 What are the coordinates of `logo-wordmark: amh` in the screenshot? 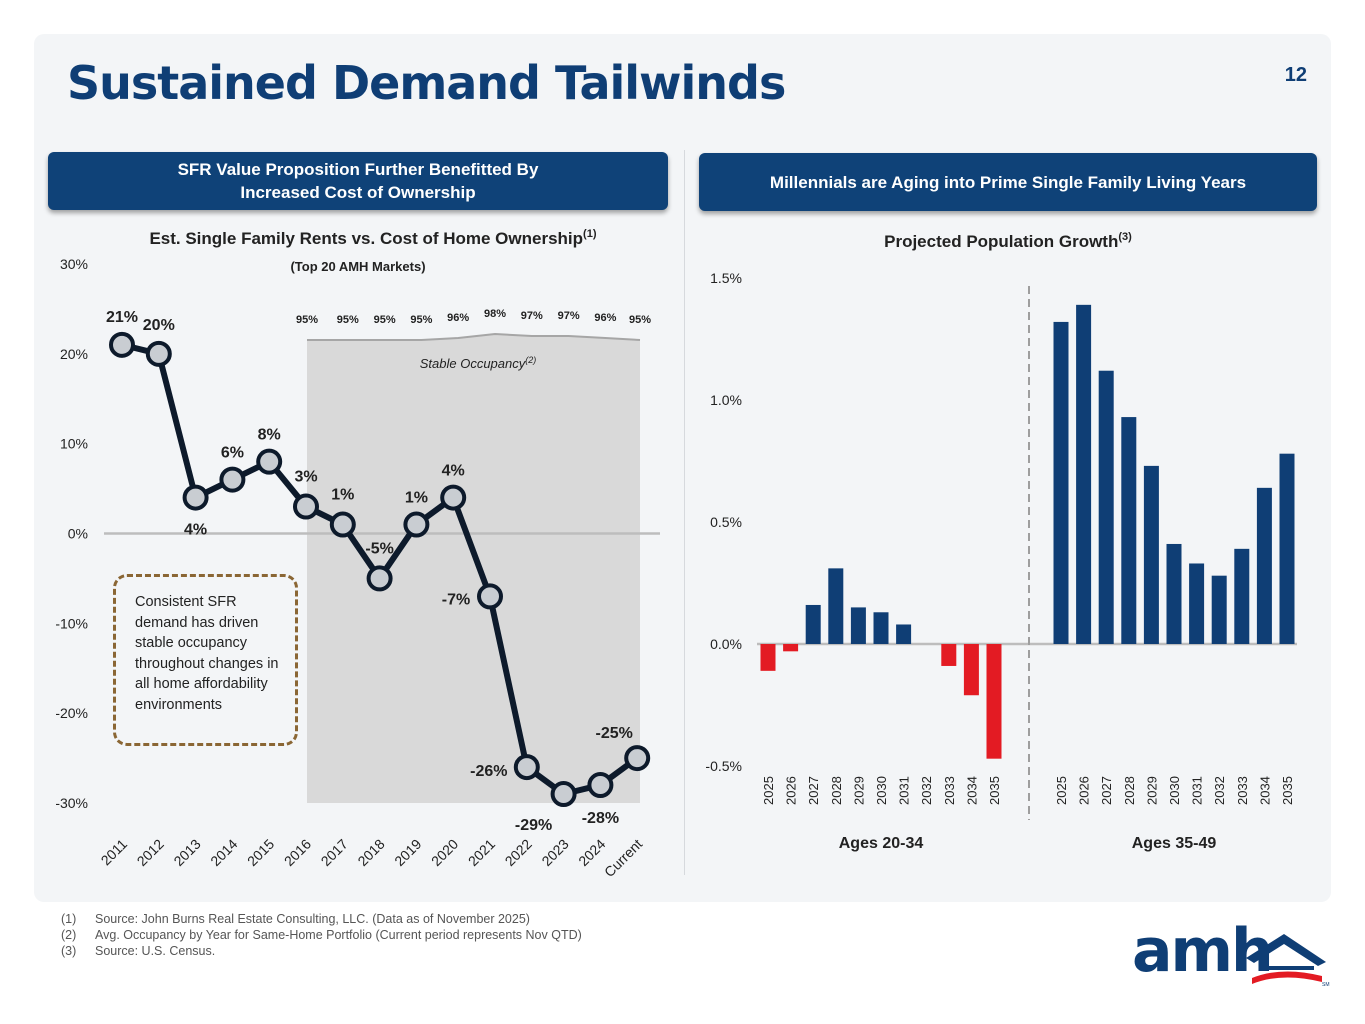 It's located at (1203, 951).